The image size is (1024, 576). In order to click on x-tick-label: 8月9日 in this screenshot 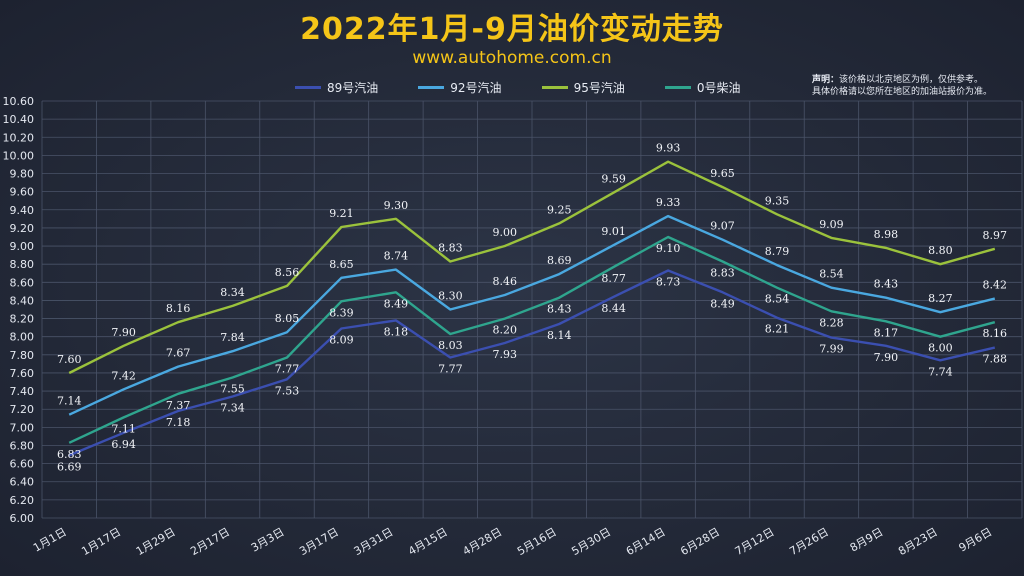, I will do `click(867, 539)`.